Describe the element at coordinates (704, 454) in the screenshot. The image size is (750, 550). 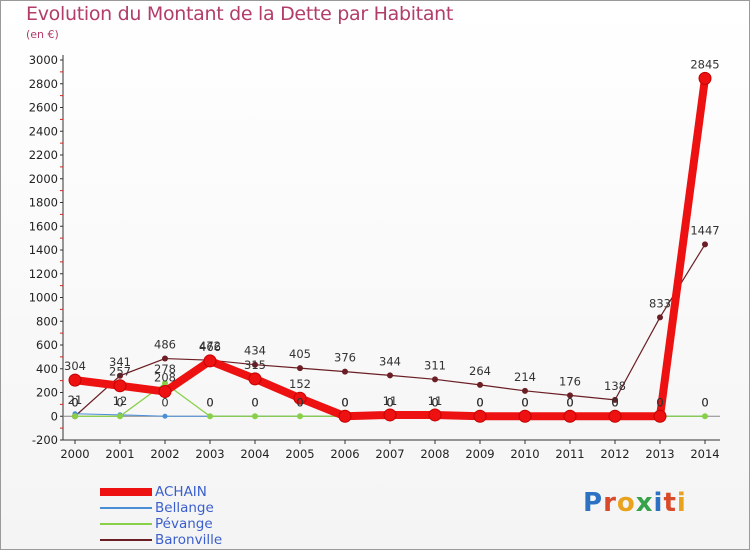
I see `x-tick-label: 2014` at that location.